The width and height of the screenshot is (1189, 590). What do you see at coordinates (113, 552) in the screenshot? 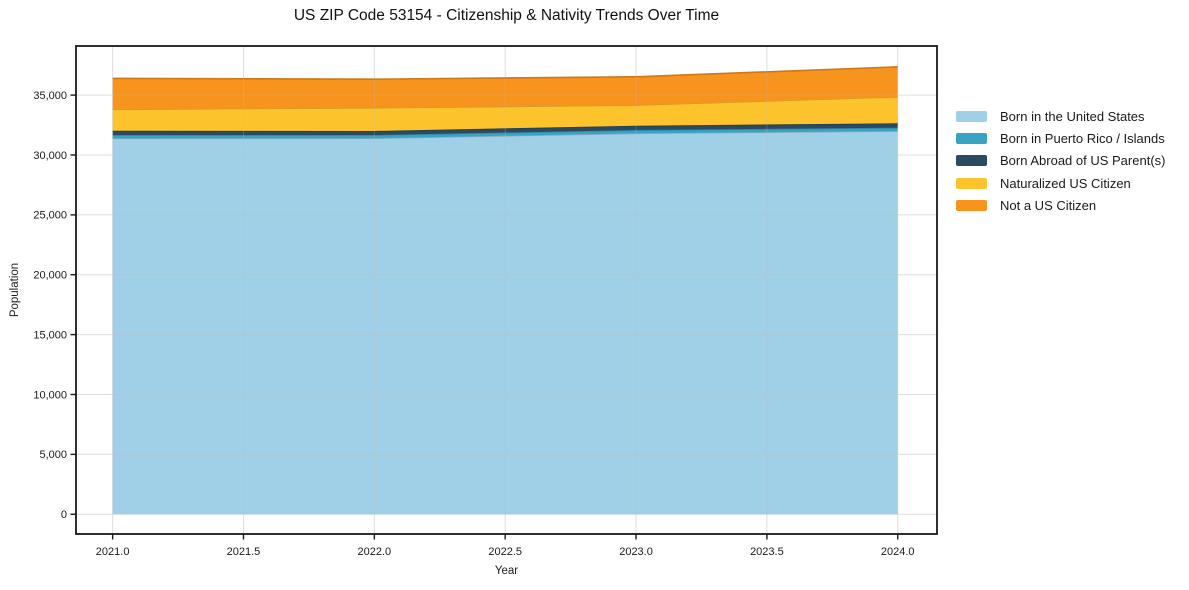
I see `x-tick-label: 2021.0` at bounding box center [113, 552].